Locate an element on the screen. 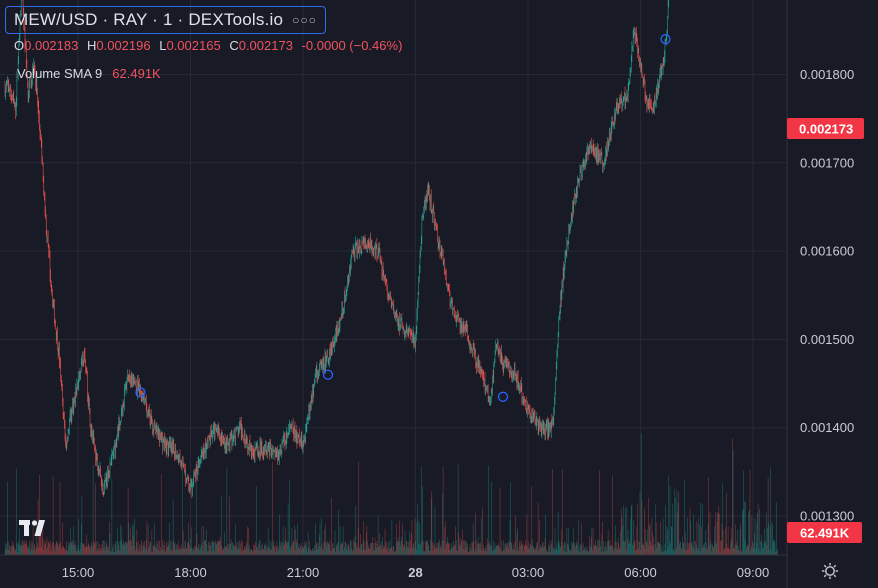 The image size is (878, 588). gear-icon is located at coordinates (830, 571).